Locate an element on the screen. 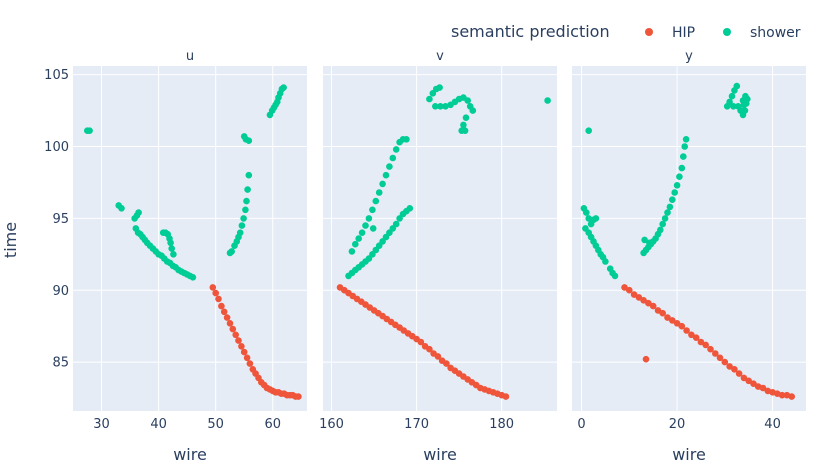 This screenshot has height=475, width=831. legend: semantic prediction HIP shower is located at coordinates (626, 31).